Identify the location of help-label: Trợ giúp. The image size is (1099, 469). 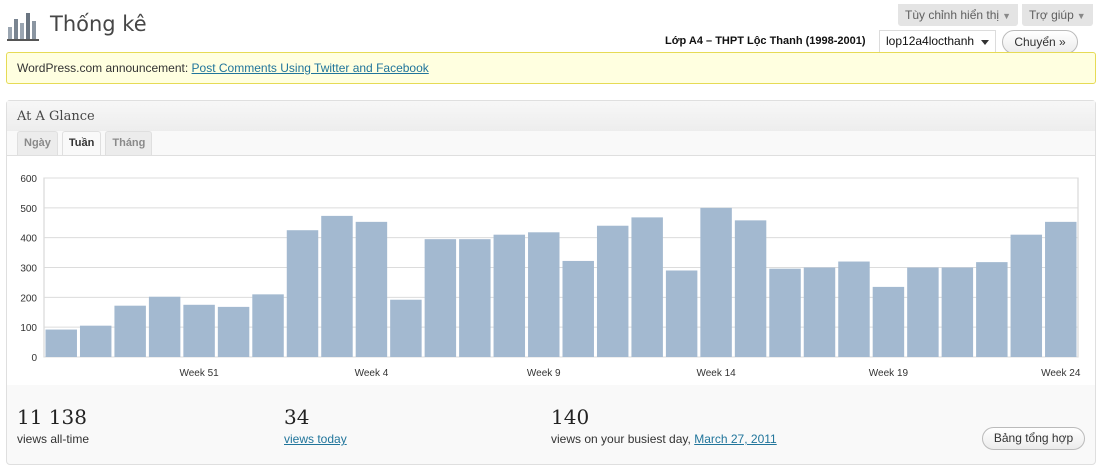
(1051, 15).